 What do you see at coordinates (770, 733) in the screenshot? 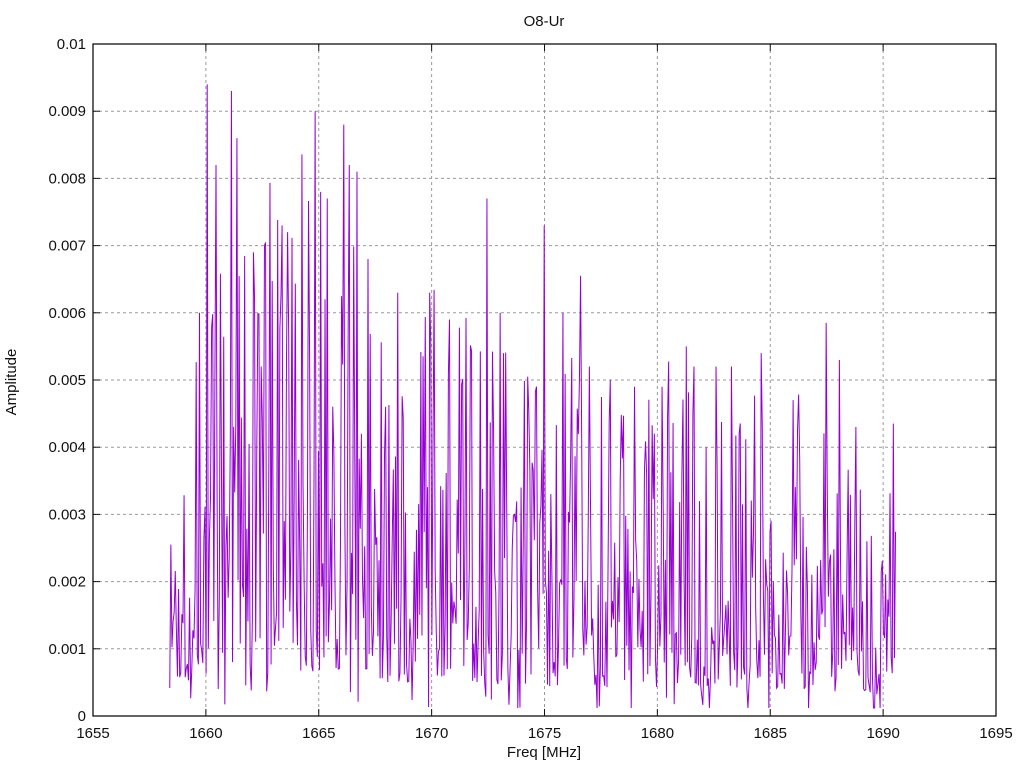
I see `x-tick-label: 1685` at bounding box center [770, 733].